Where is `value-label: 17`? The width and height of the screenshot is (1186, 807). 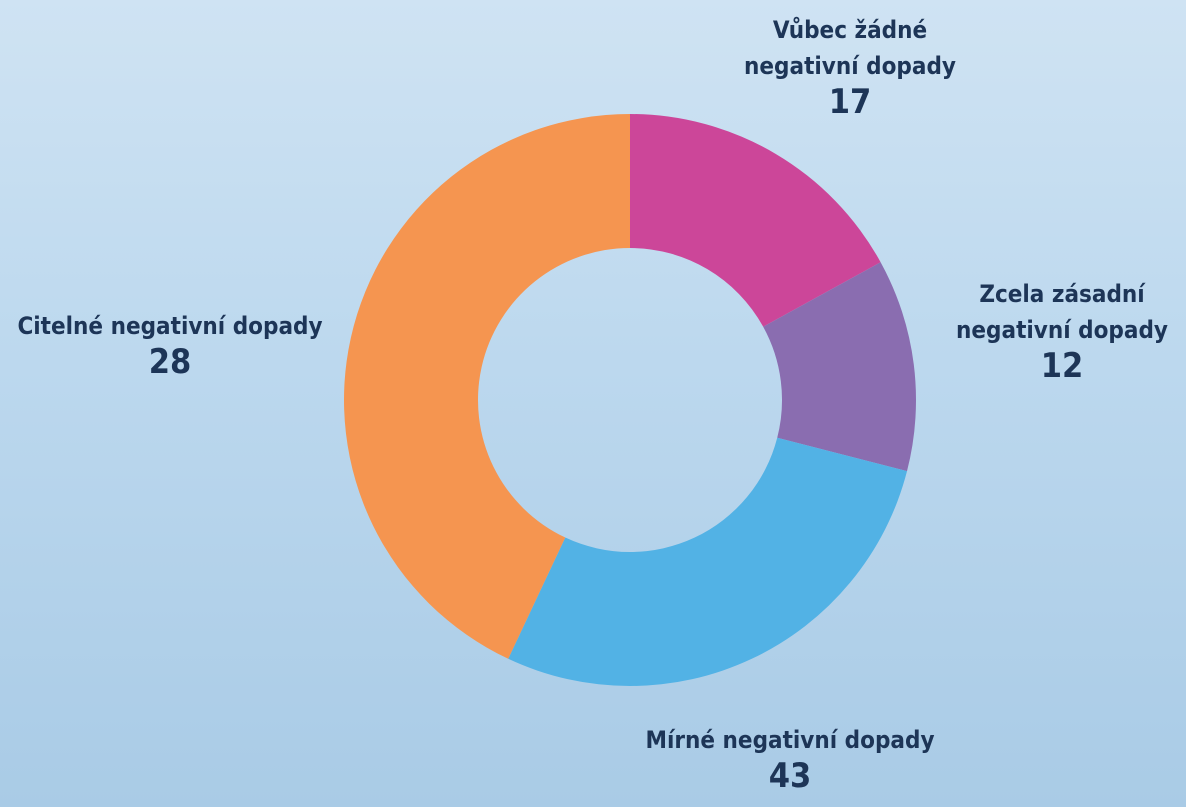
value-label: 17 is located at coordinates (850, 102).